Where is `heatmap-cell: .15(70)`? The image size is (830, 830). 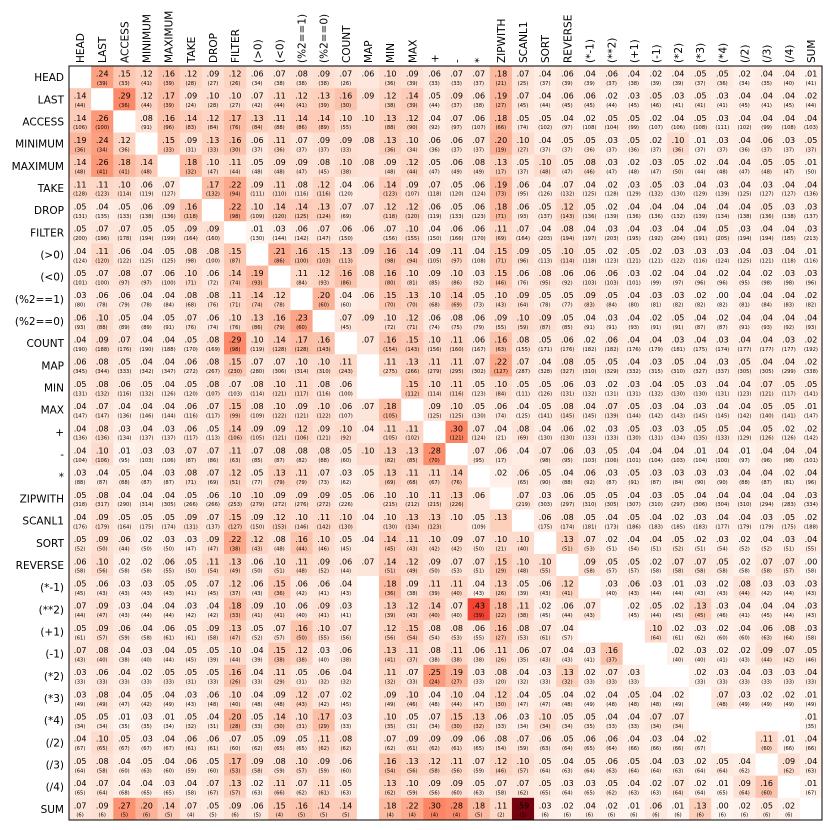
heatmap-cell: .15(70) is located at coordinates (390, 299).